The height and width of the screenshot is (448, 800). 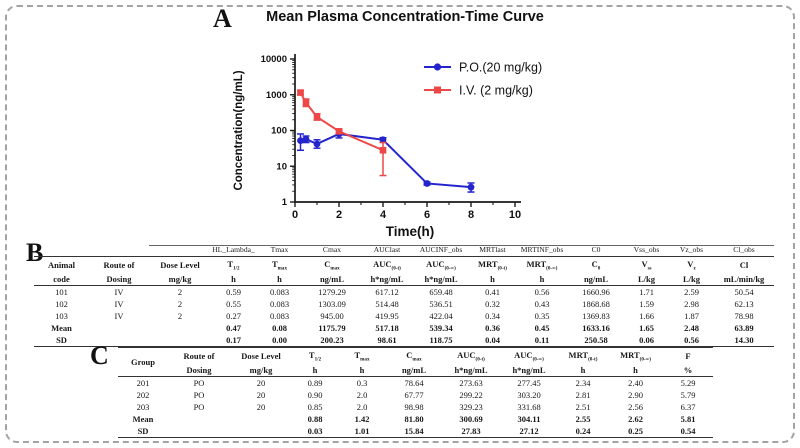 I want to click on table-cell: SD, so click(x=143, y=431).